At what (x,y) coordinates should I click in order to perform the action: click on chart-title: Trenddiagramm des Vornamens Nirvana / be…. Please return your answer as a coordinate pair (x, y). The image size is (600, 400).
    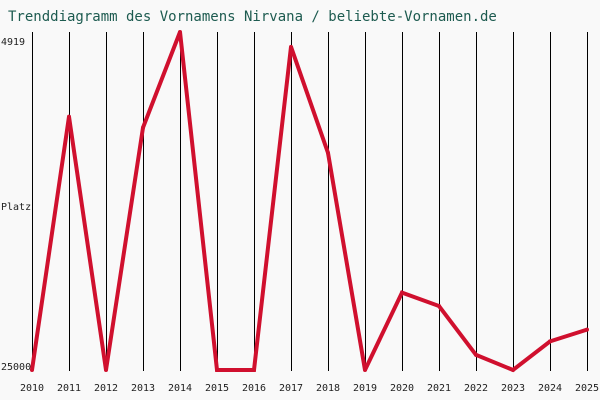
    Looking at the image, I should click on (252, 17).